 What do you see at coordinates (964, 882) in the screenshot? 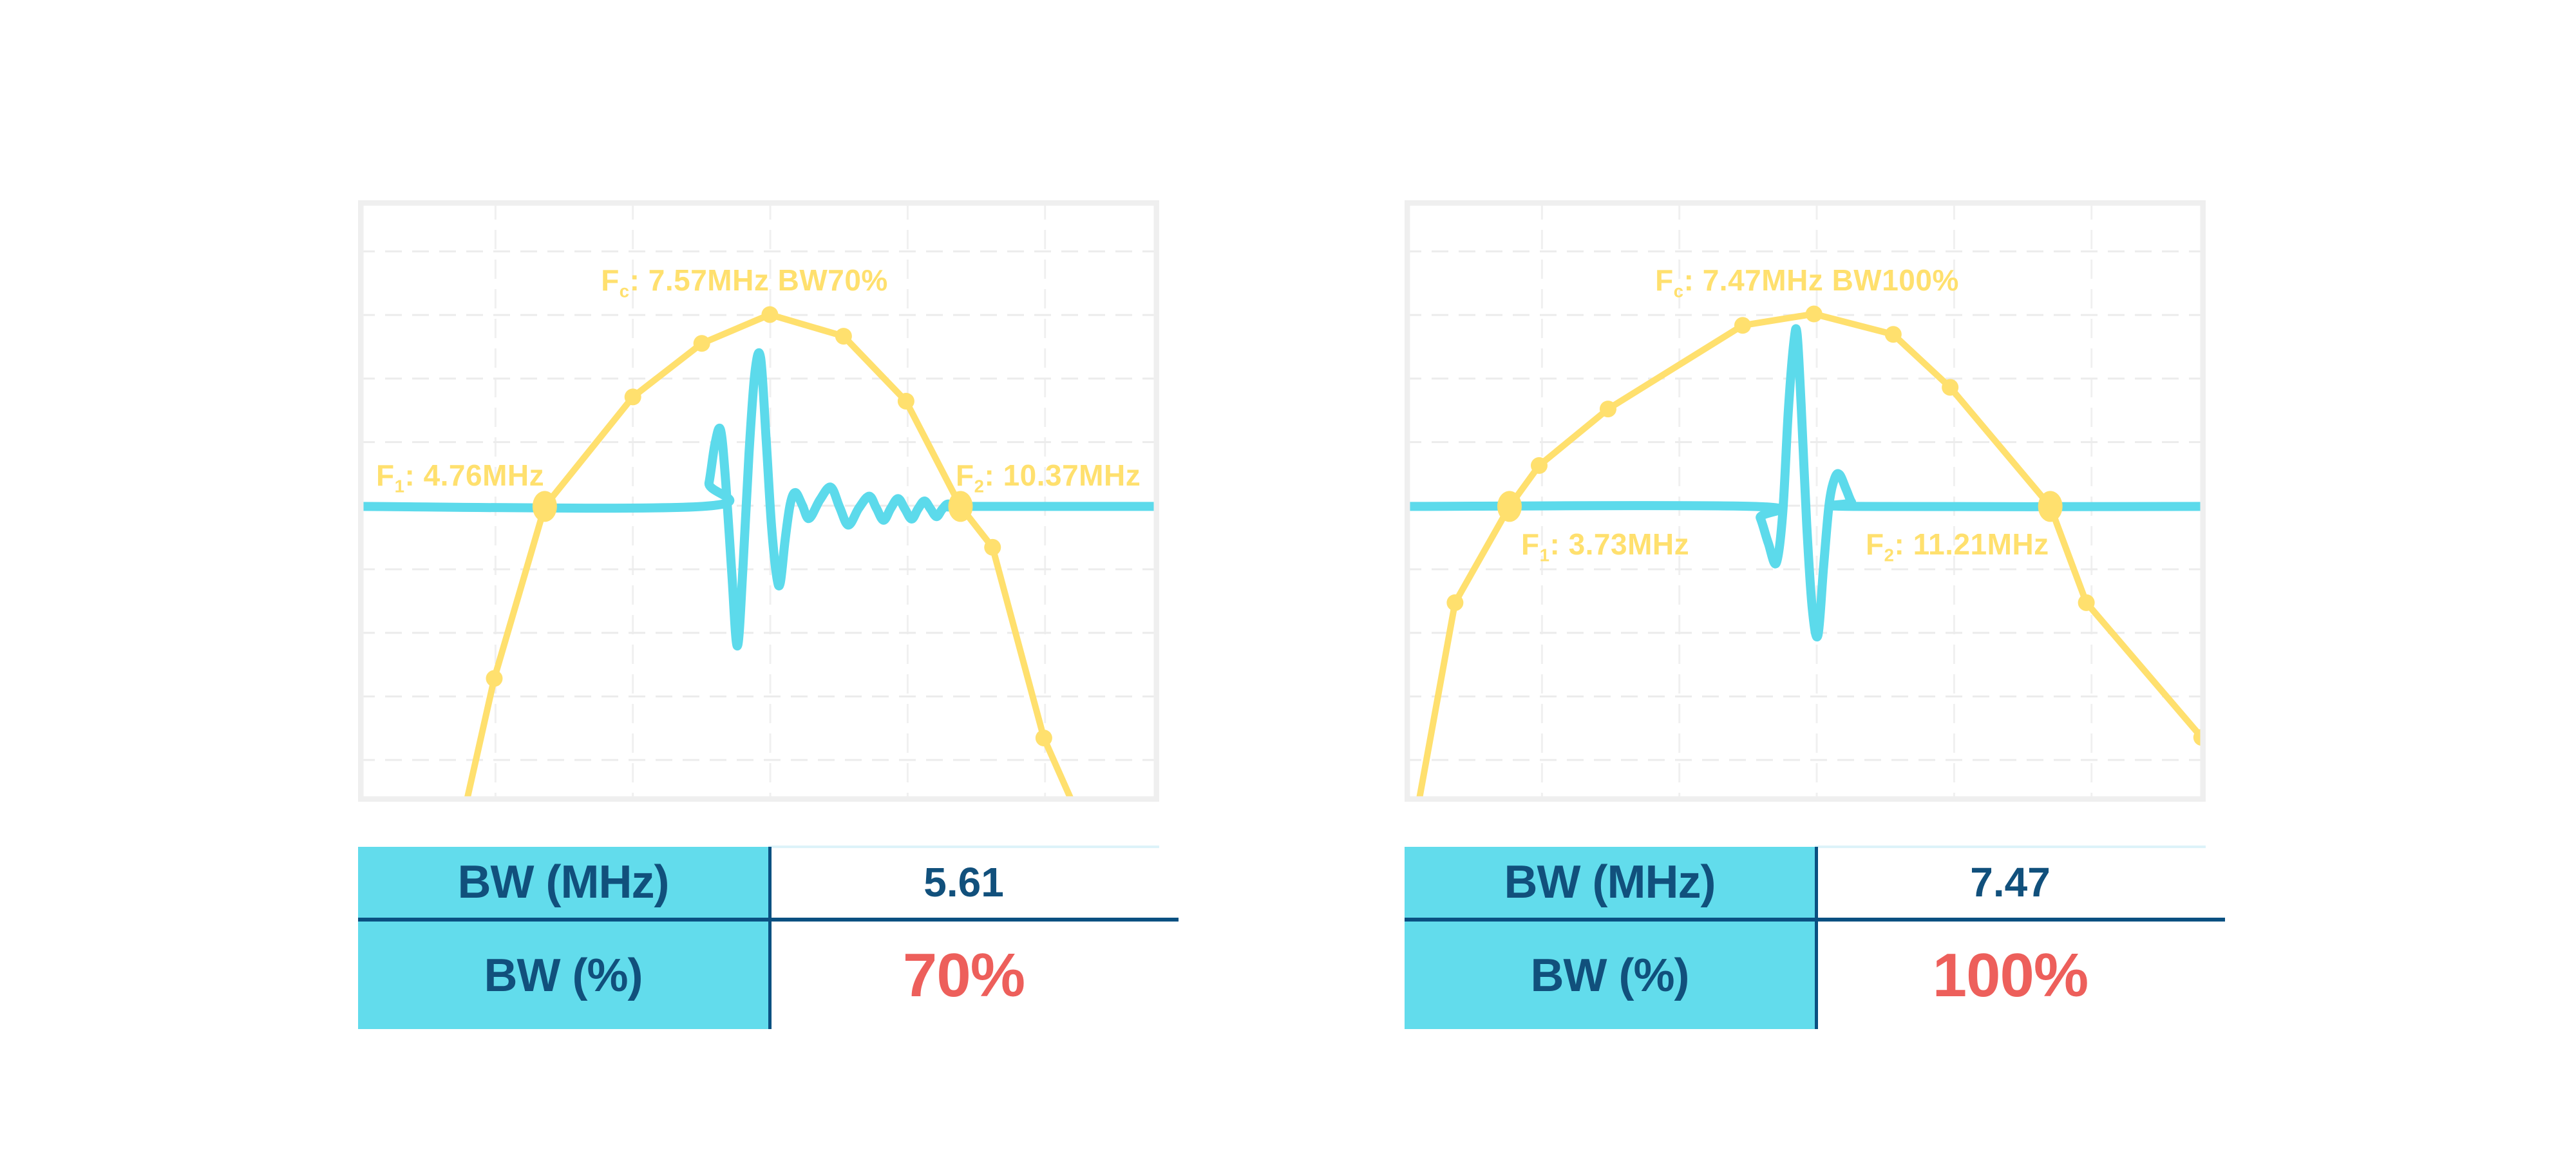
I see `bw-mhz-value: 5.61` at bounding box center [964, 882].